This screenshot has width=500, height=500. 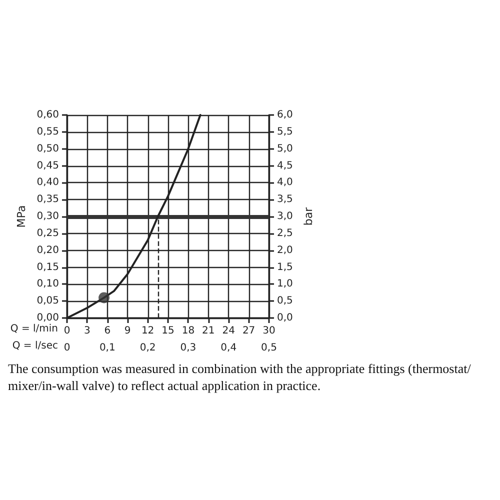 What do you see at coordinates (240, 377) in the screenshot?
I see `text: The consumption was measured in combination with the appropriate fittings (thermostat/mixer/in-wall valve) to reflect actual application in practice.` at bounding box center [240, 377].